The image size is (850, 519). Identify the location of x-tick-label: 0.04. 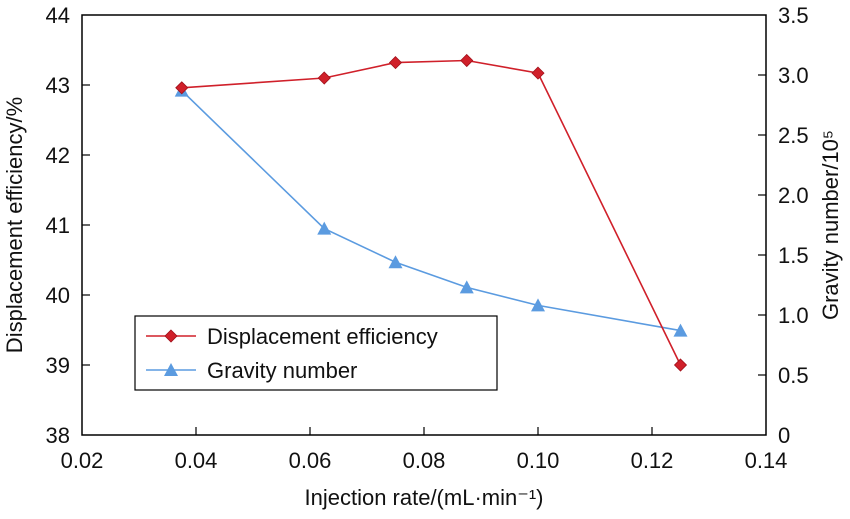
(196, 460).